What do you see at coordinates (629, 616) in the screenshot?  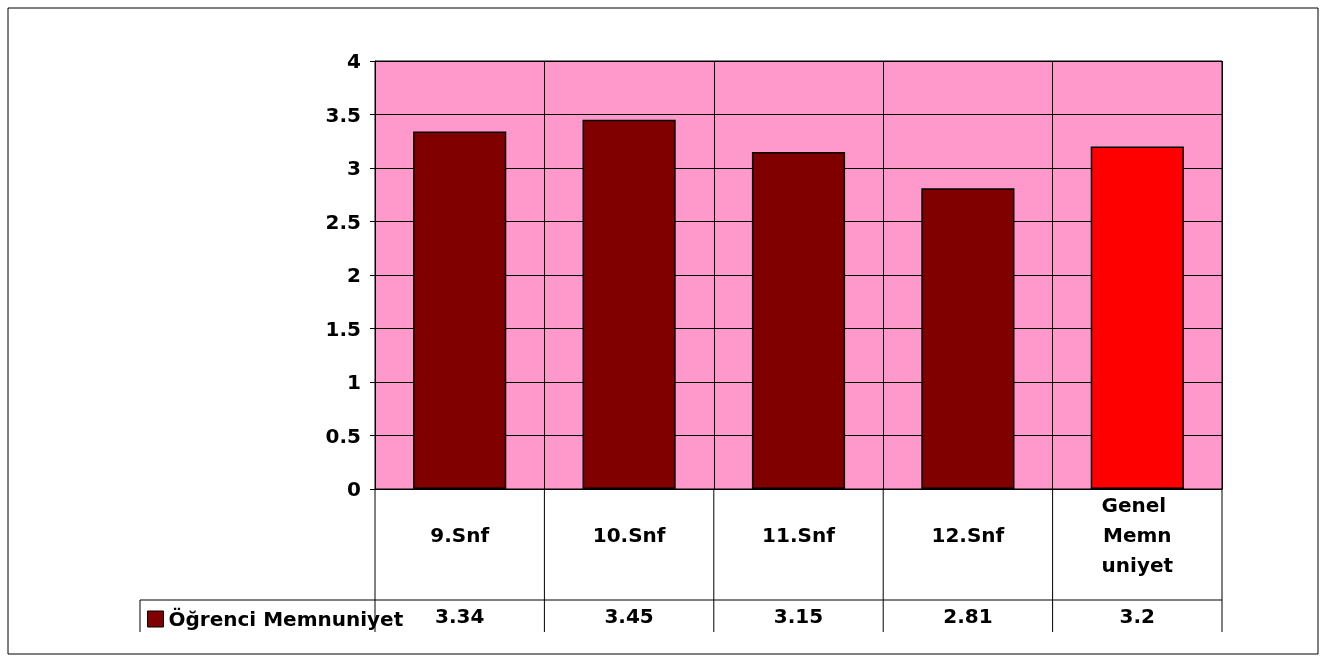 I see `data-label: 3.45` at bounding box center [629, 616].